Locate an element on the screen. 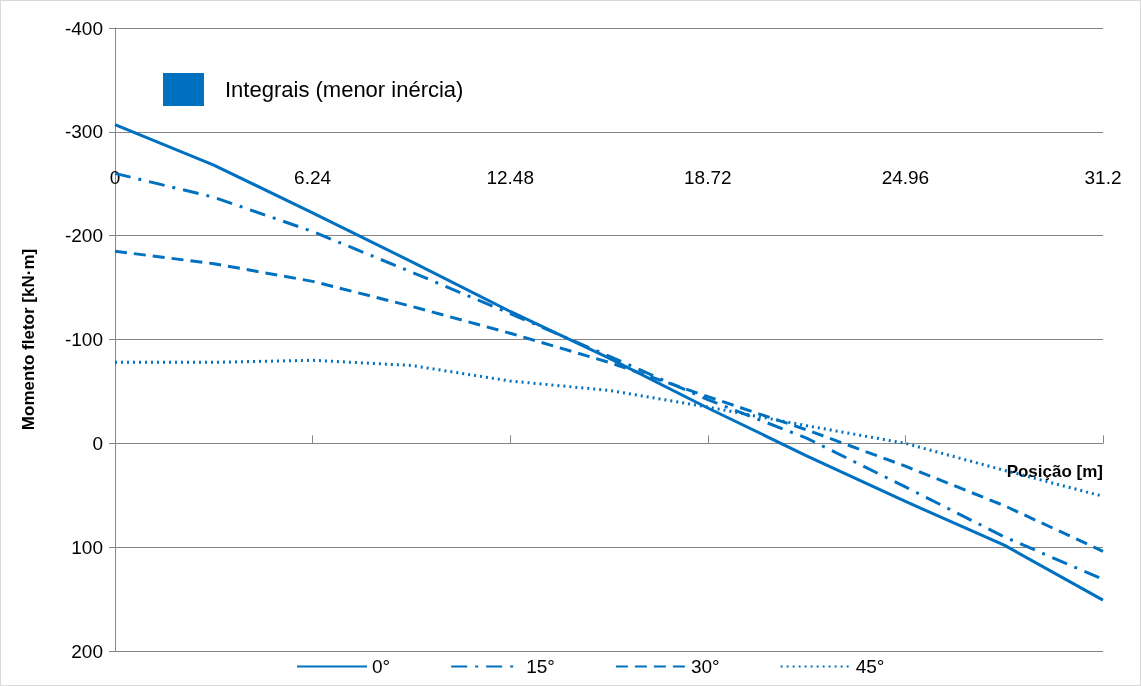  legend-label: 15° is located at coordinates (540, 666).